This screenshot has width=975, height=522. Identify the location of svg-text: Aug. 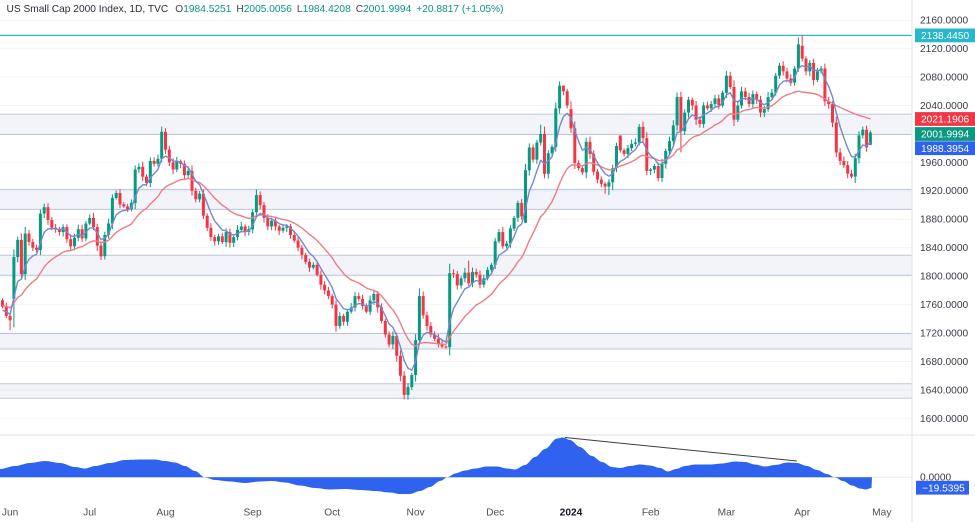
(165, 513).